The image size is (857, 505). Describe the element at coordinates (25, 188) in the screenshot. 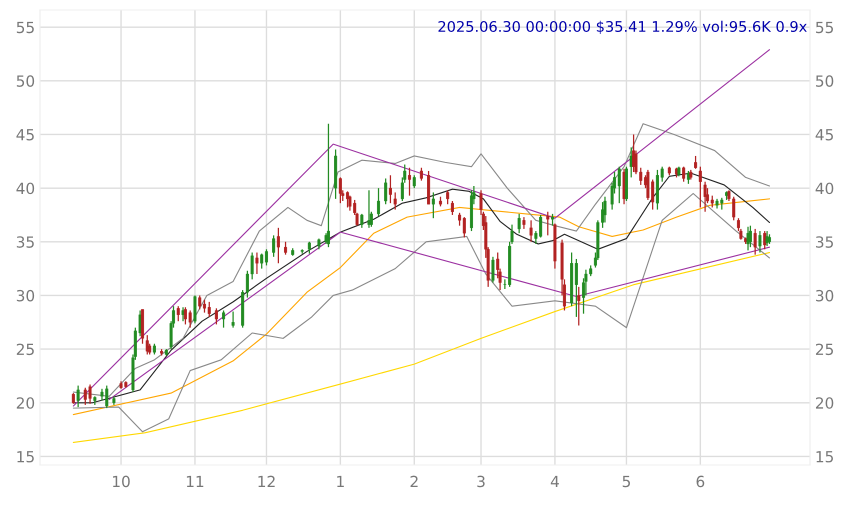

I see `y-tick-label: 40` at that location.